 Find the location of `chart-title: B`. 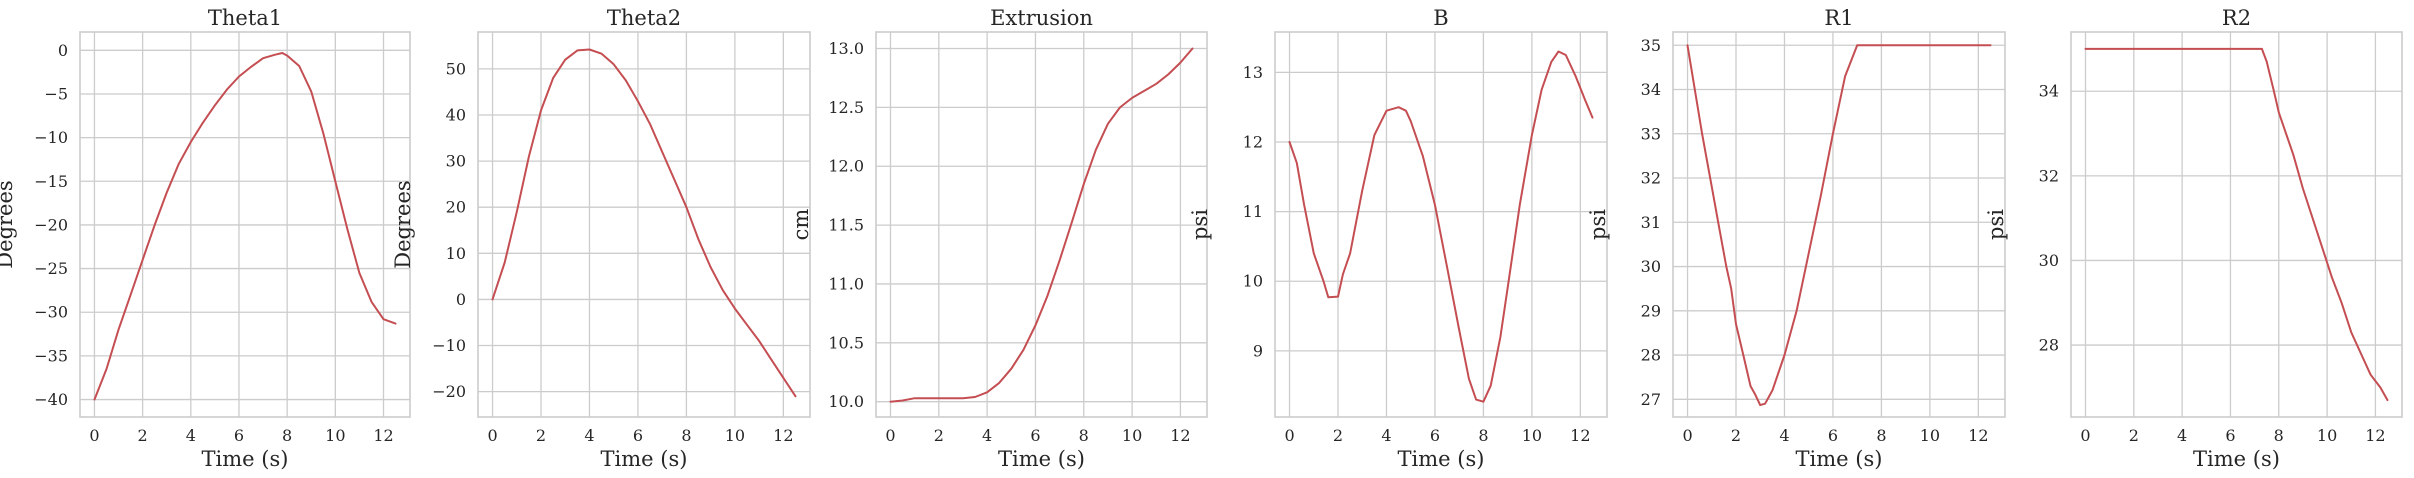

chart-title: B is located at coordinates (1440, 18).